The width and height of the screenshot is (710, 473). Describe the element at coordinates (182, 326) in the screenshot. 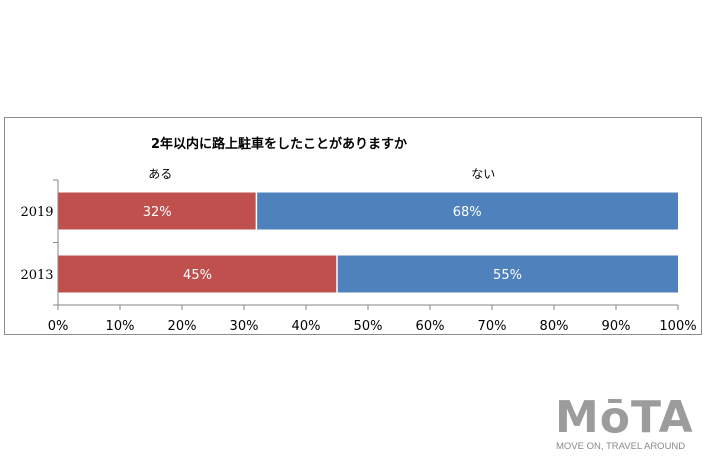

I see `x-tick-label-2: 20%` at that location.